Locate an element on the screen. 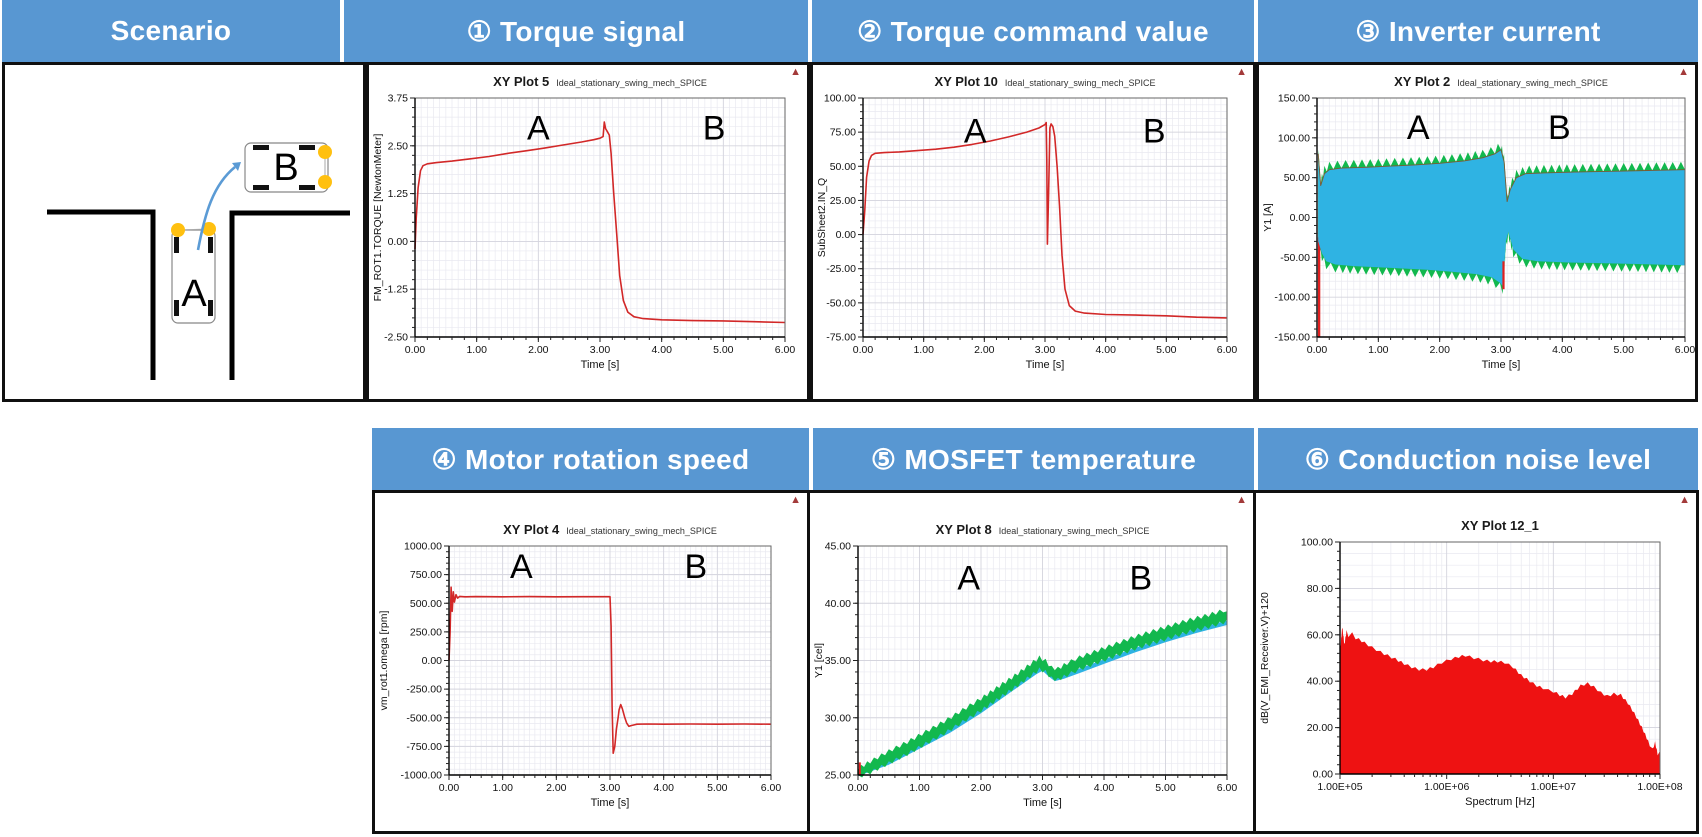 The height and width of the screenshot is (837, 1702). car-b-label: B is located at coordinates (285, 168).